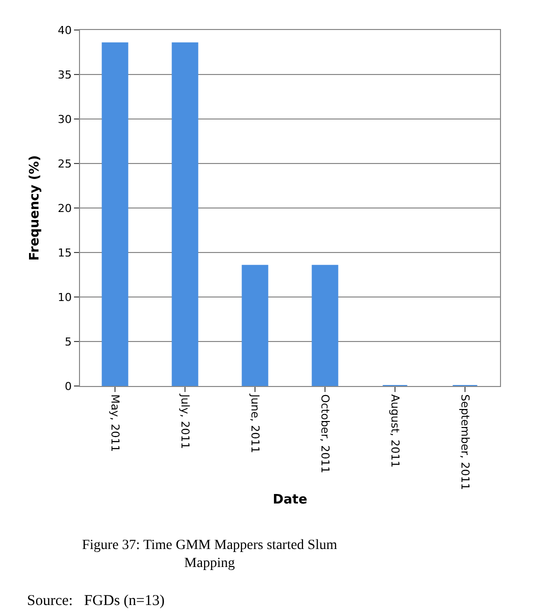 The width and height of the screenshot is (560, 616). Describe the element at coordinates (68, 386) in the screenshot. I see `y-tick-label: 0` at that location.